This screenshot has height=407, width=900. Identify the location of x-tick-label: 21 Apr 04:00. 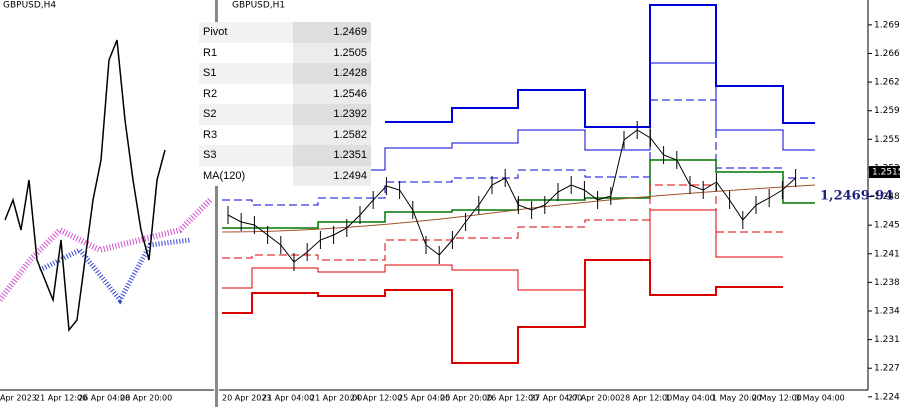
(288, 398).